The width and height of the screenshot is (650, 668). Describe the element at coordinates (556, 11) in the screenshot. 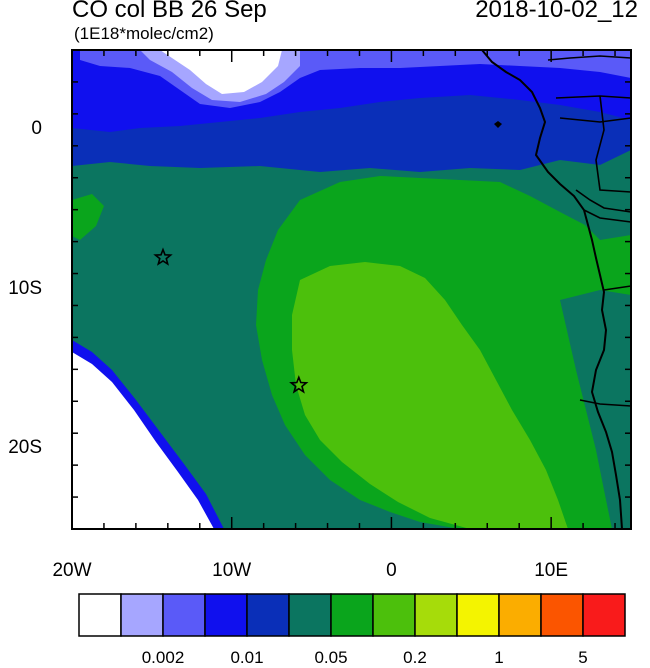

I see `map-date: 2018-10-02_12` at that location.